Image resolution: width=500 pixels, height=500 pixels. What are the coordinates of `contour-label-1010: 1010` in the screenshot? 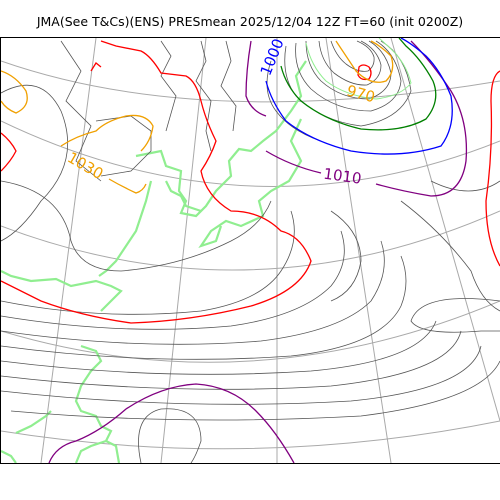 It's located at (342, 176).